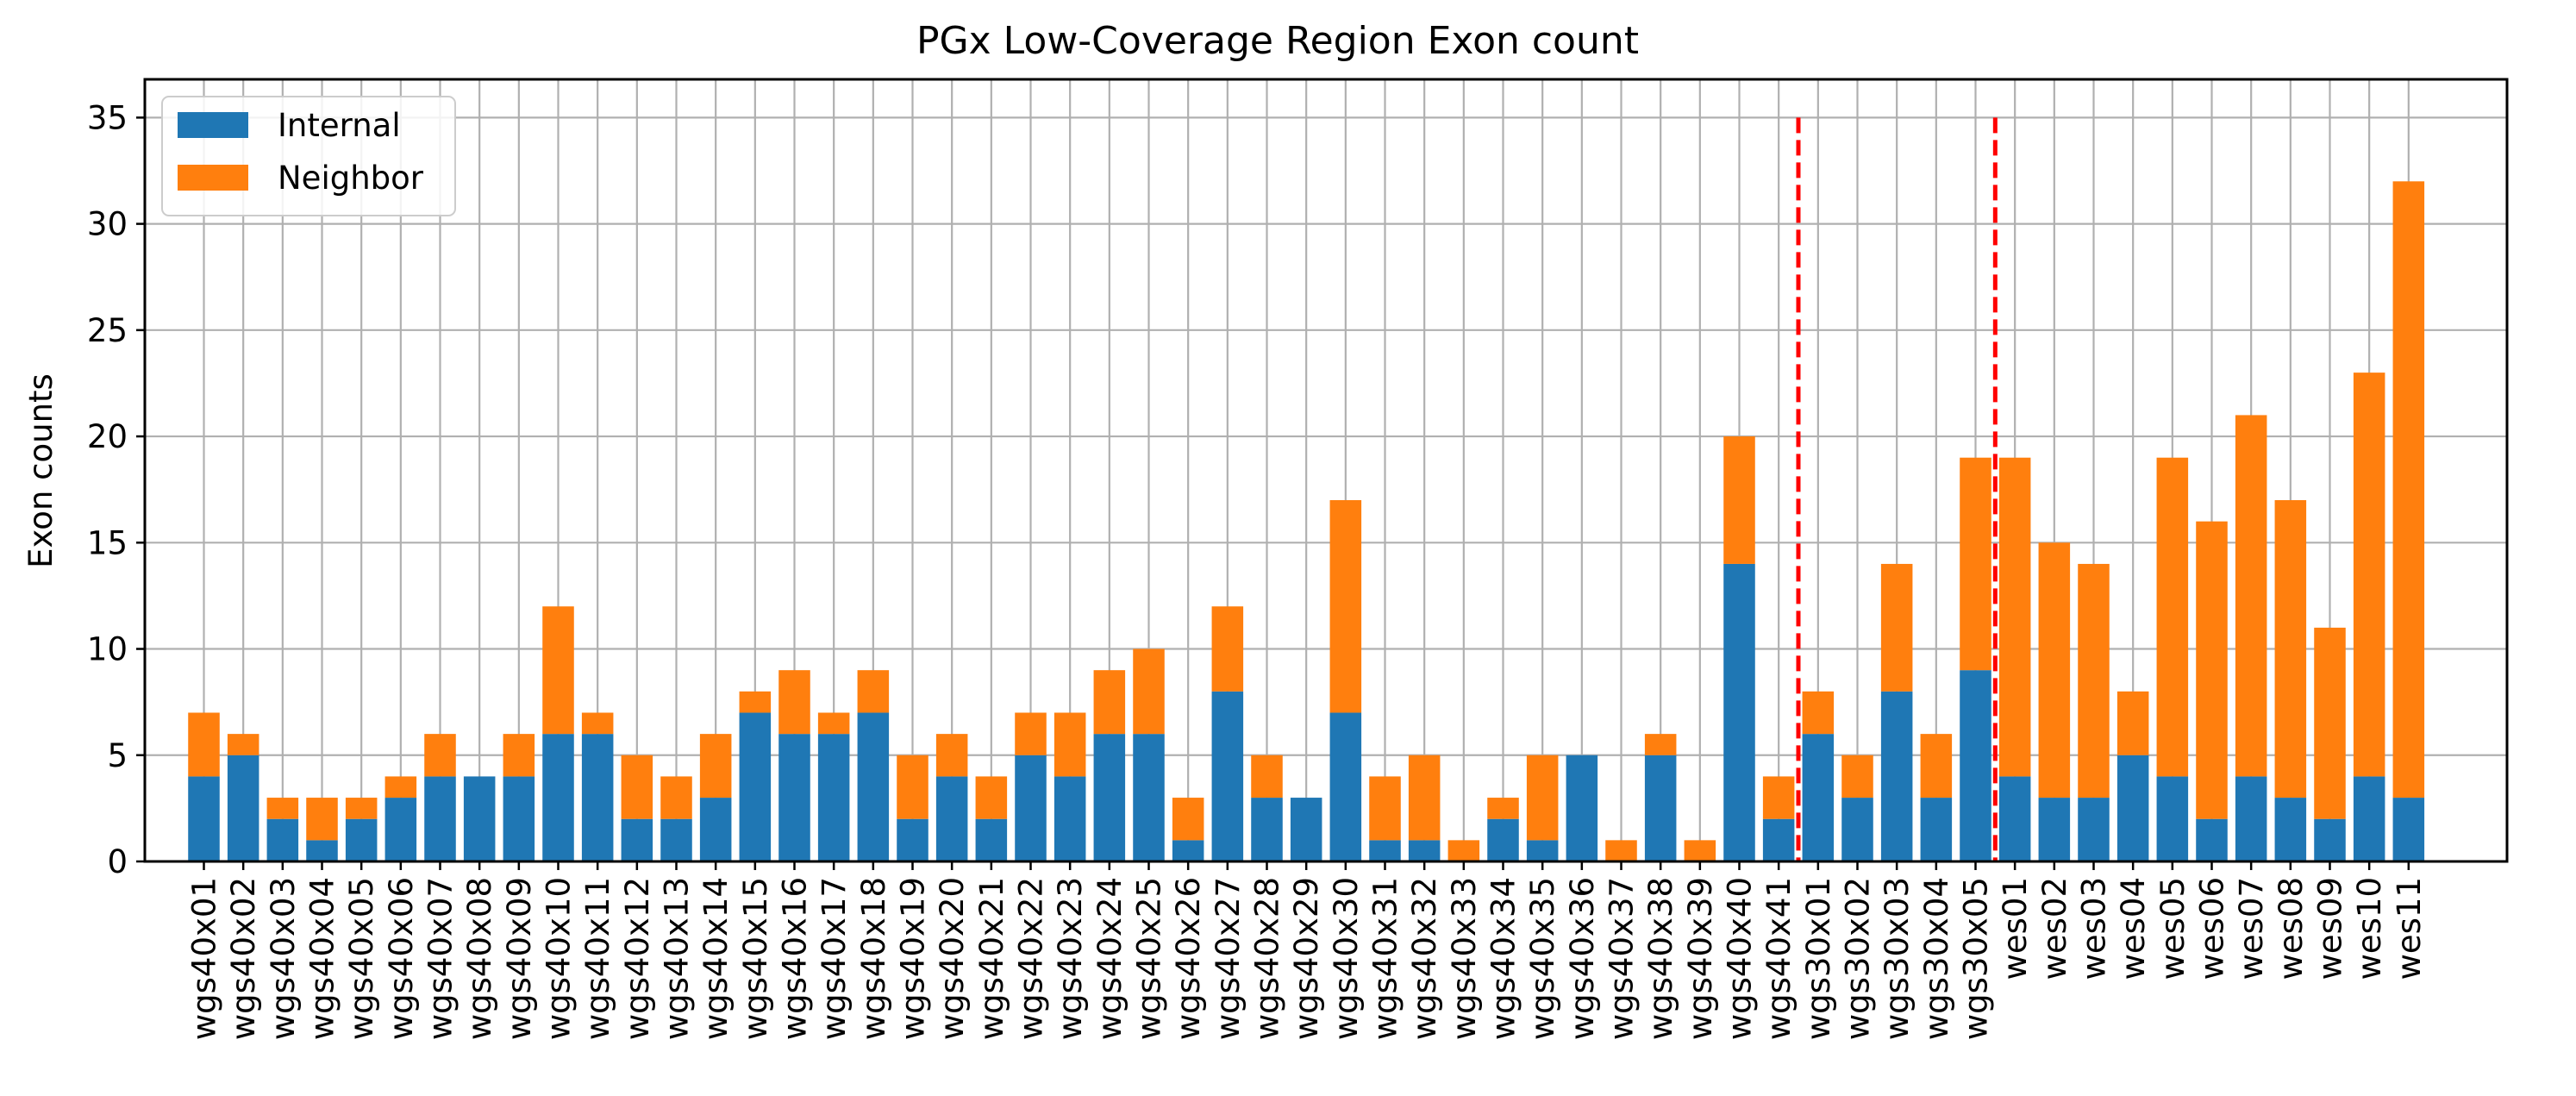 The image size is (2576, 1096). I want to click on x-tick-label: wgs40x28, so click(1267, 958).